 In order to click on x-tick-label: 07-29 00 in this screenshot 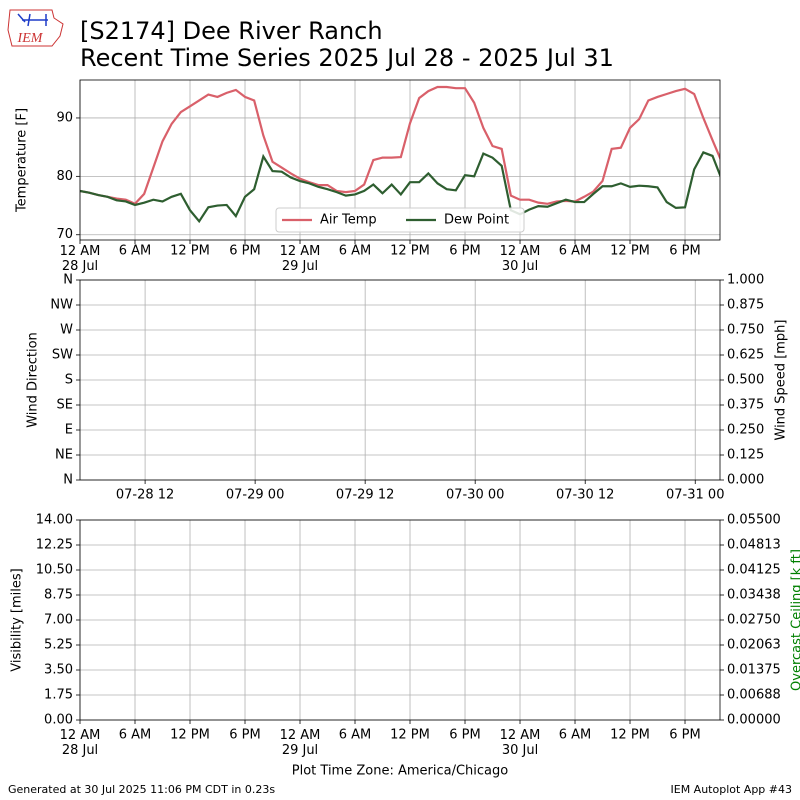, I will do `click(255, 495)`.